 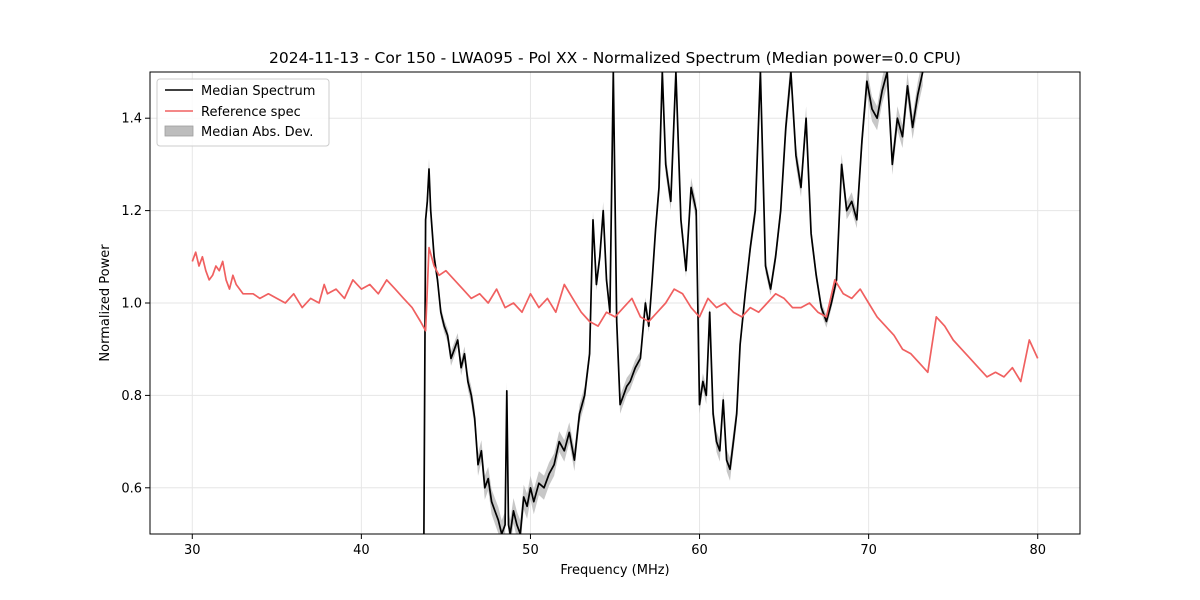 I want to click on legend-box, so click(x=243, y=112).